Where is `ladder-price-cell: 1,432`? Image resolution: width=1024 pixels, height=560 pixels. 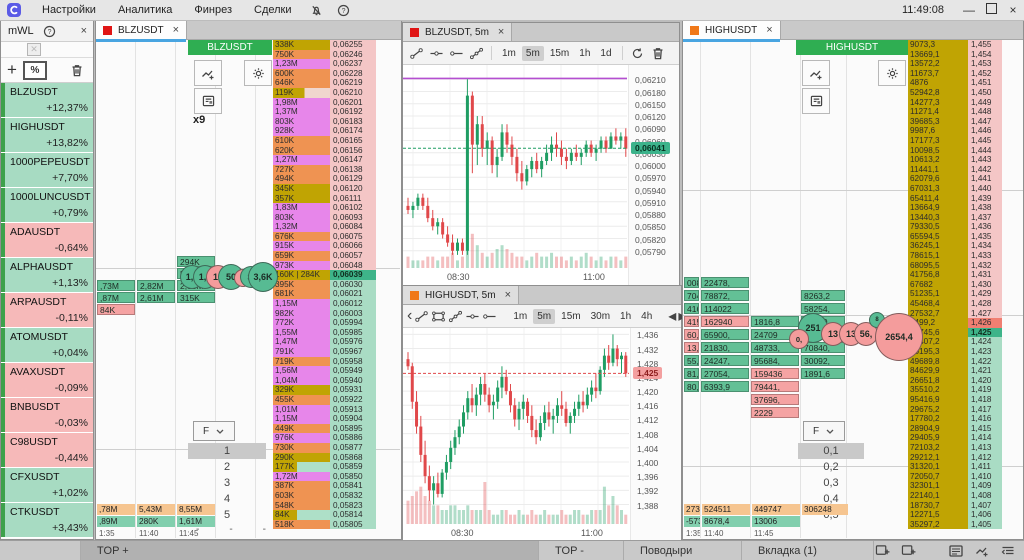
ladder-price-cell: 1,432 is located at coordinates (985, 265).